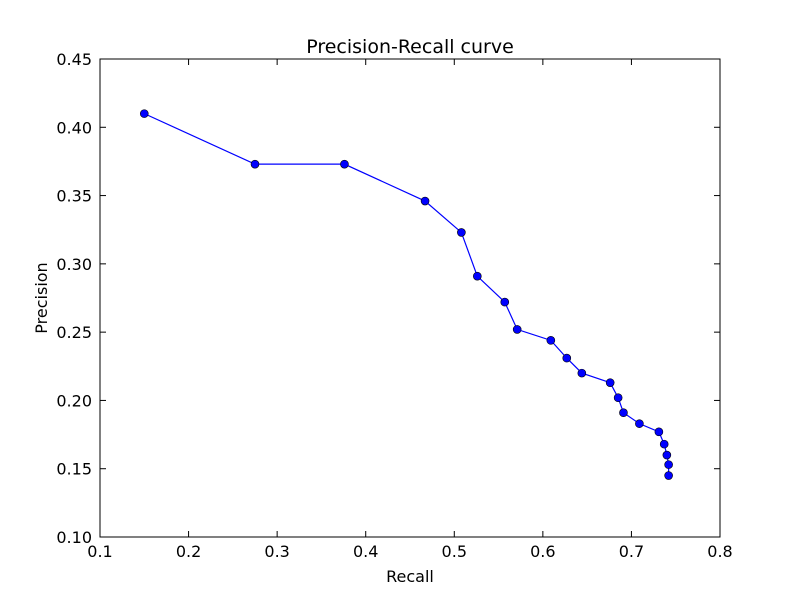  I want to click on y-tick-label: 0.15, so click(74, 469).